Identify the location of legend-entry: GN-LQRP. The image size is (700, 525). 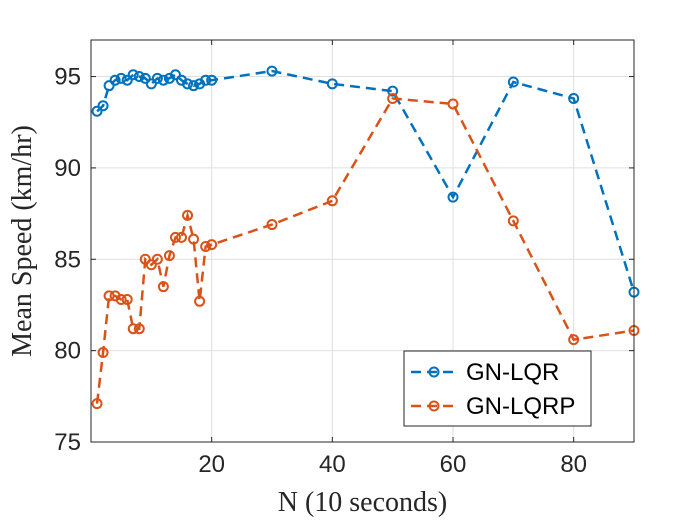
(493, 406).